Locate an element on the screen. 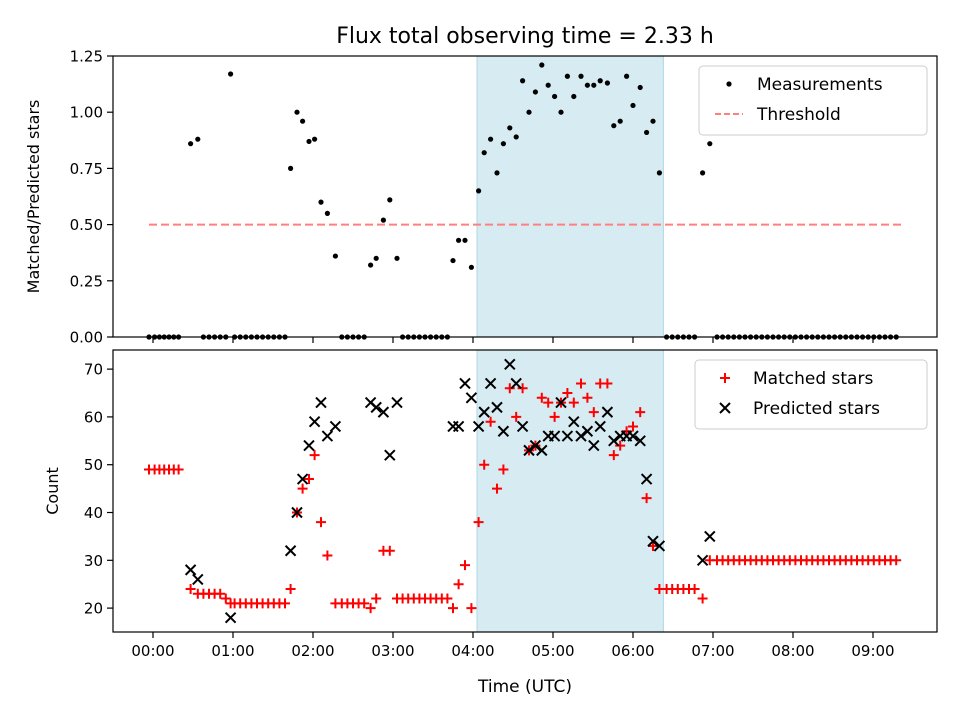 This screenshot has height=720, width=960. x-tick-label: 06:00 is located at coordinates (632, 651).